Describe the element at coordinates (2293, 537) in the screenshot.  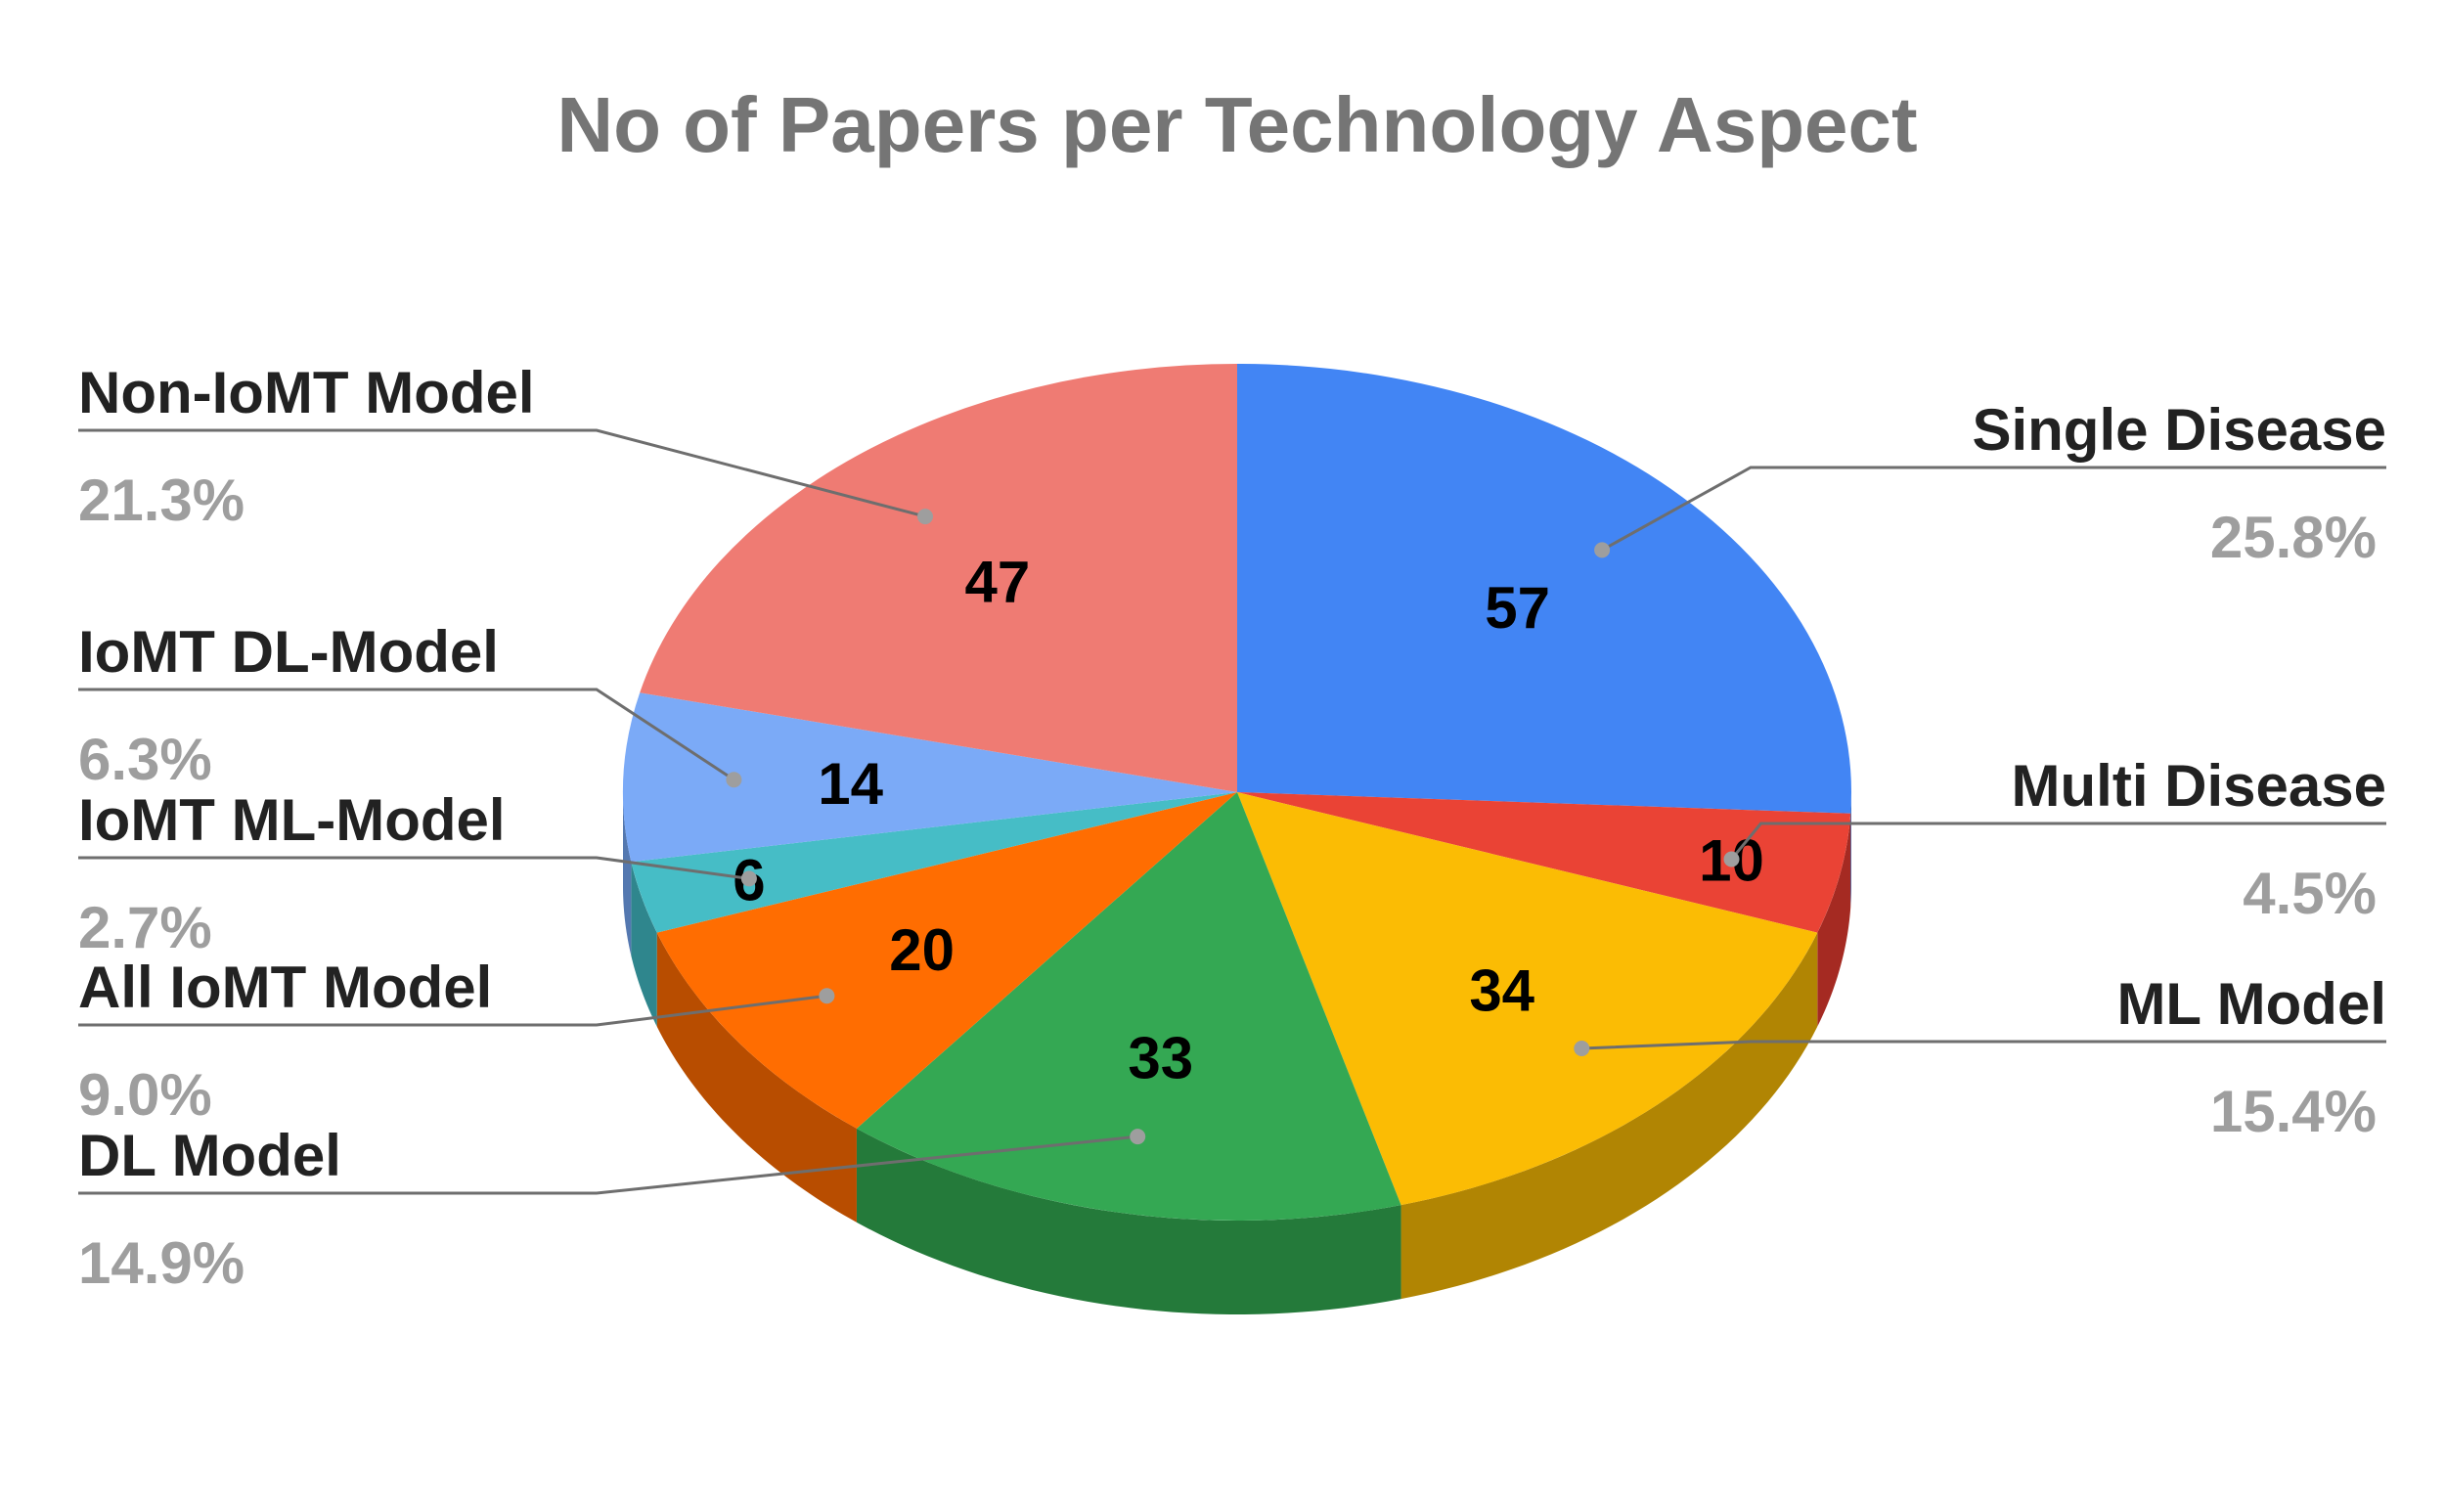
I see `percent-label: 25.8%` at that location.